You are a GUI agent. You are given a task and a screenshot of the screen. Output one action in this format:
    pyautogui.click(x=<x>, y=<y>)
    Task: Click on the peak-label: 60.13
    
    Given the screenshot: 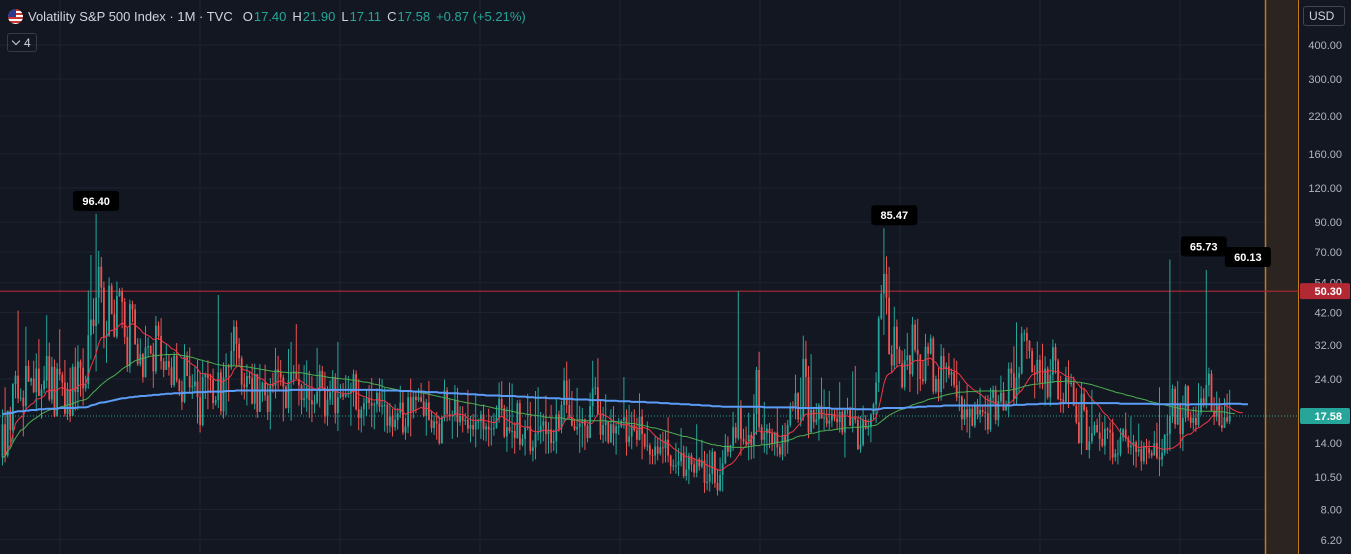 What is the action you would take?
    pyautogui.click(x=1247, y=256)
    